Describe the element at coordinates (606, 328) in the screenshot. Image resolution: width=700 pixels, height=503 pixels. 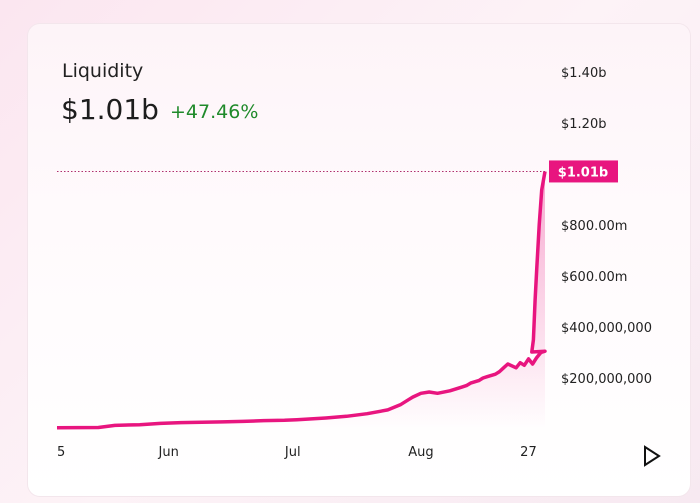
I see `y-tick-label: $400,000,000` at that location.